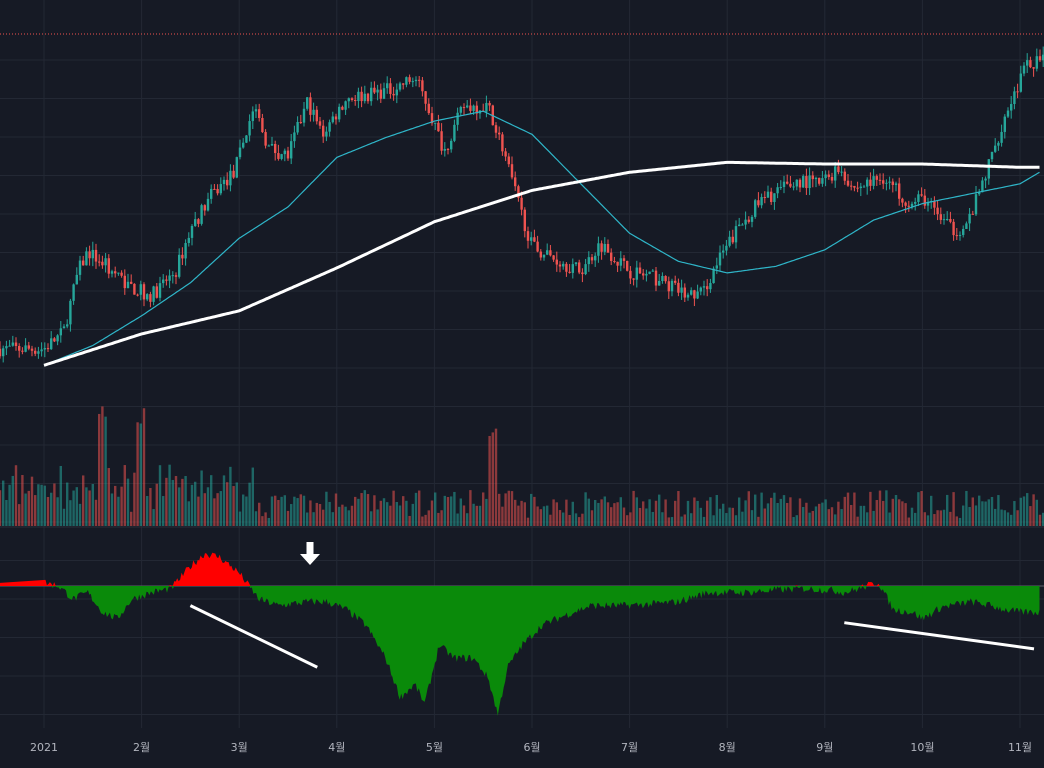  I want to click on time-axis-label: 3월, so click(239, 747).